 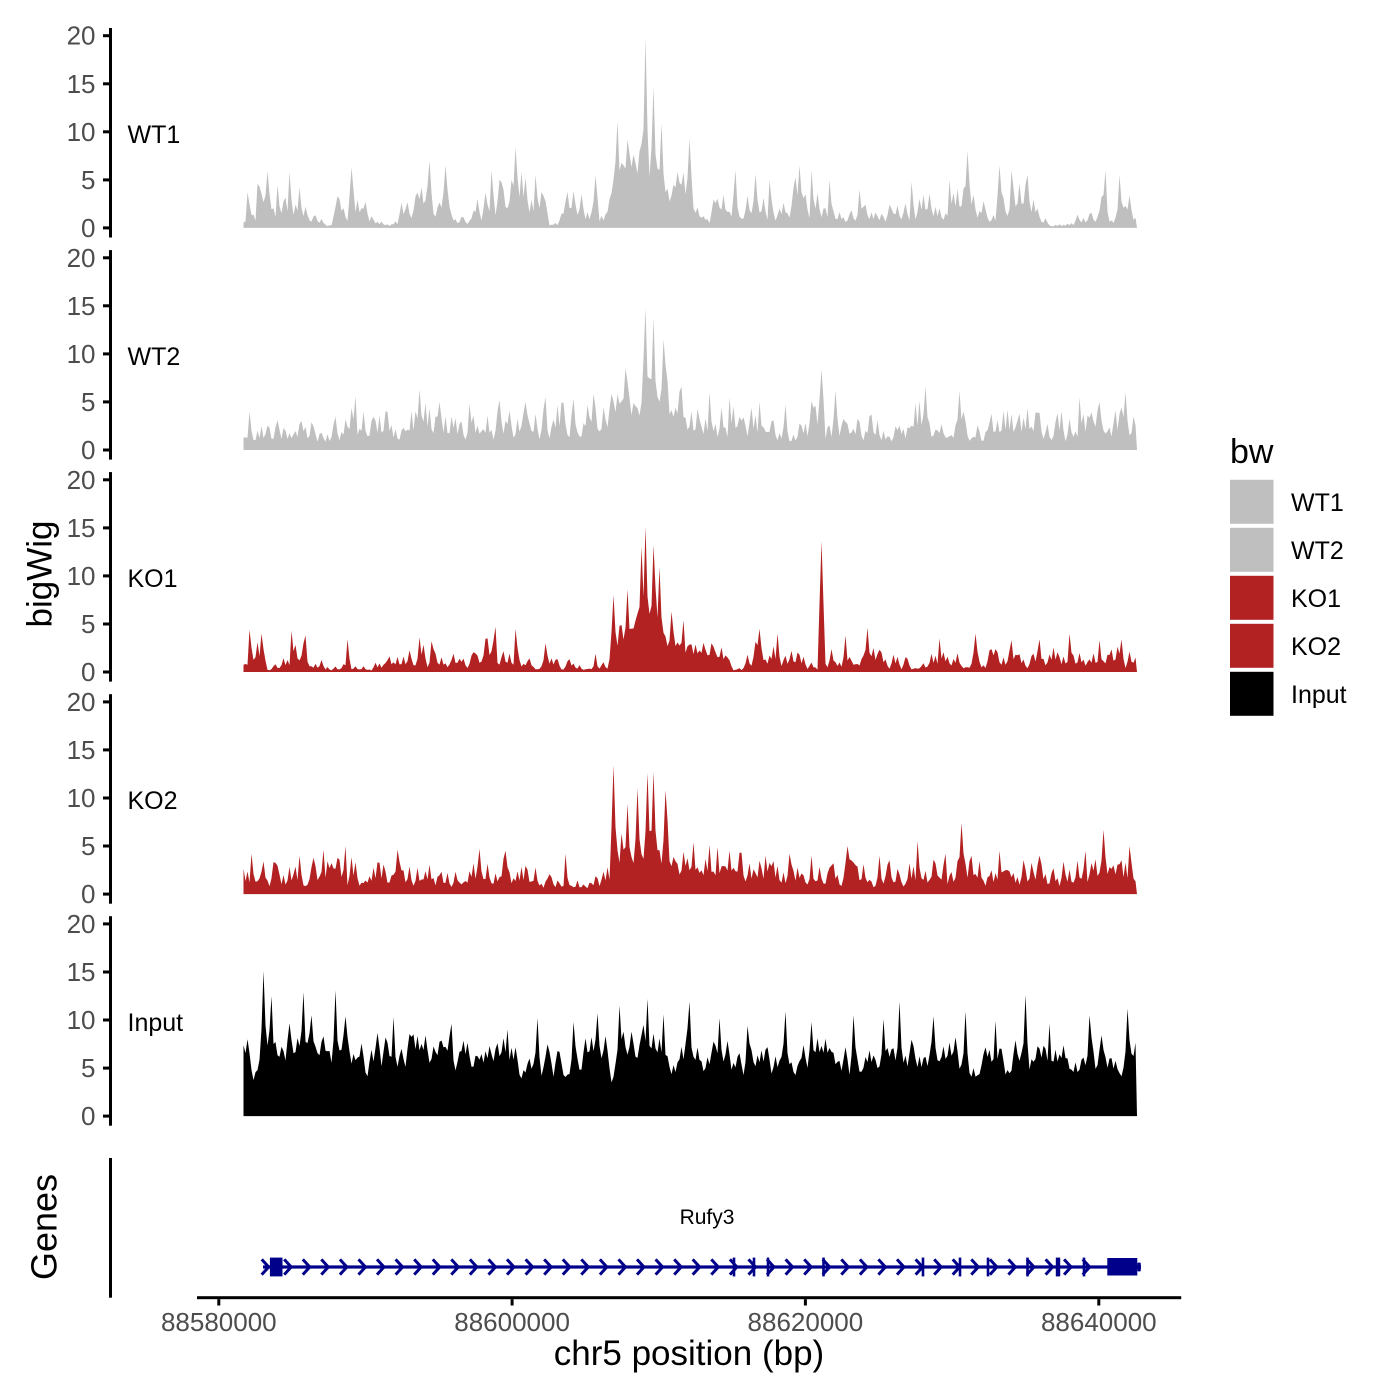 I want to click on svg-text: Rufy3, so click(x=707, y=1217).